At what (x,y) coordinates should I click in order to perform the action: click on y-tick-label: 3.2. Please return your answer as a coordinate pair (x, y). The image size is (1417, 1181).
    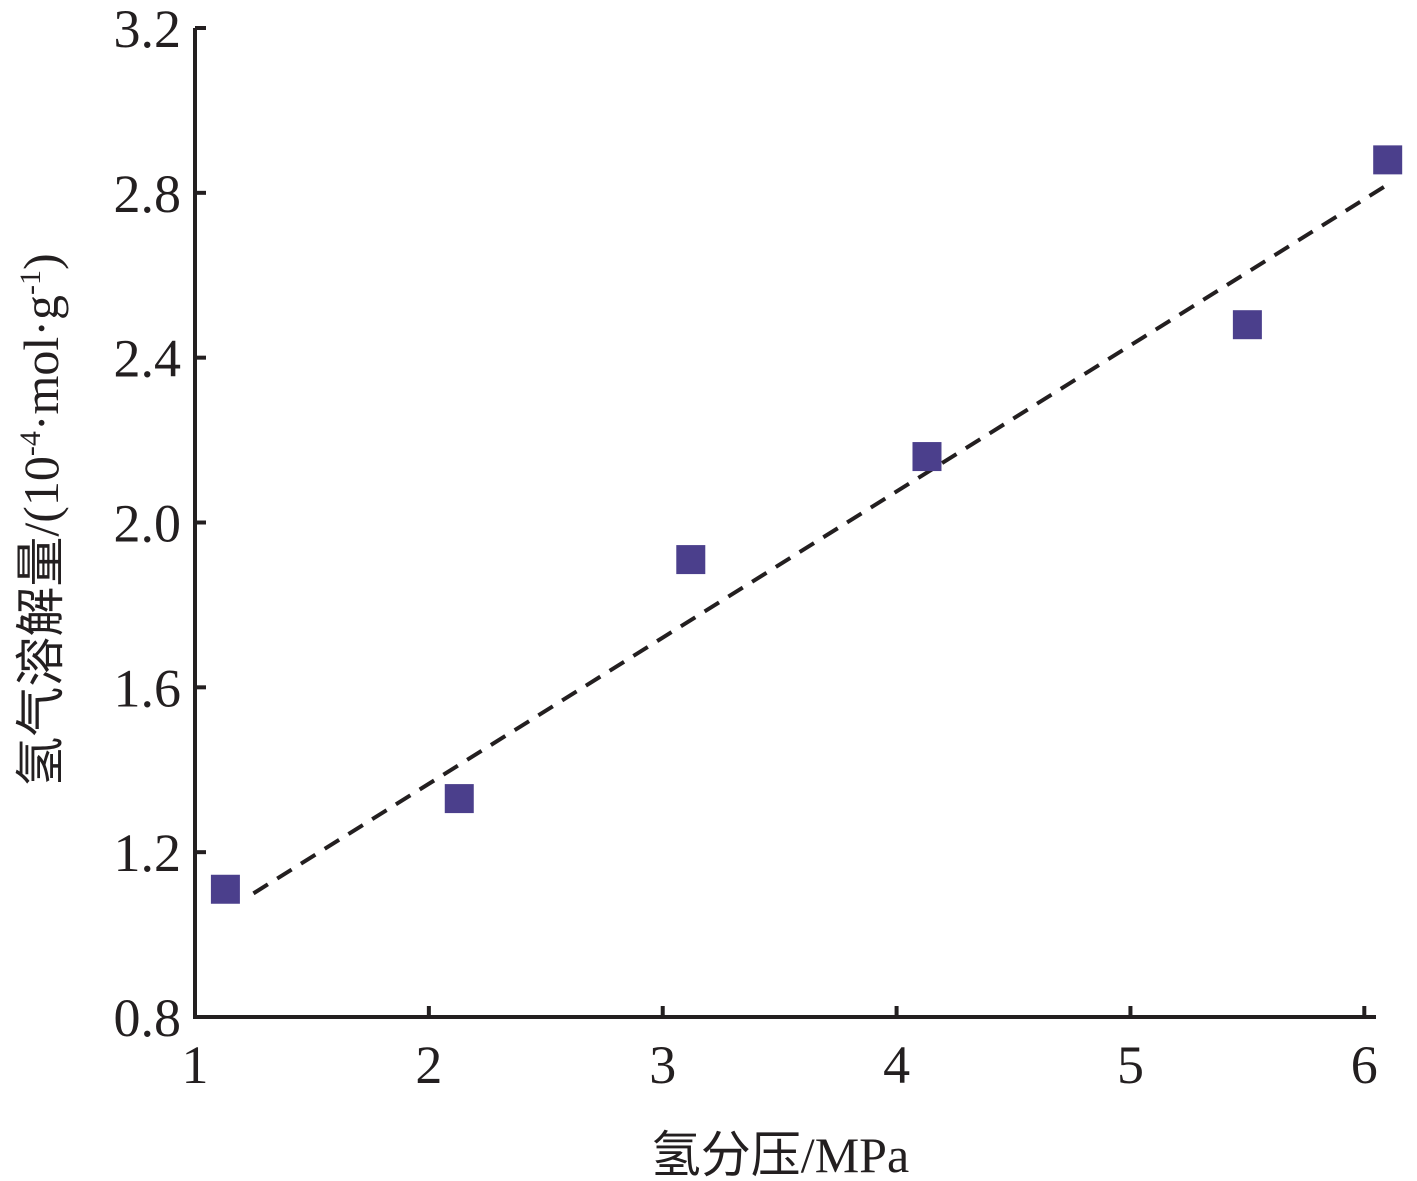
    Looking at the image, I should click on (148, 29).